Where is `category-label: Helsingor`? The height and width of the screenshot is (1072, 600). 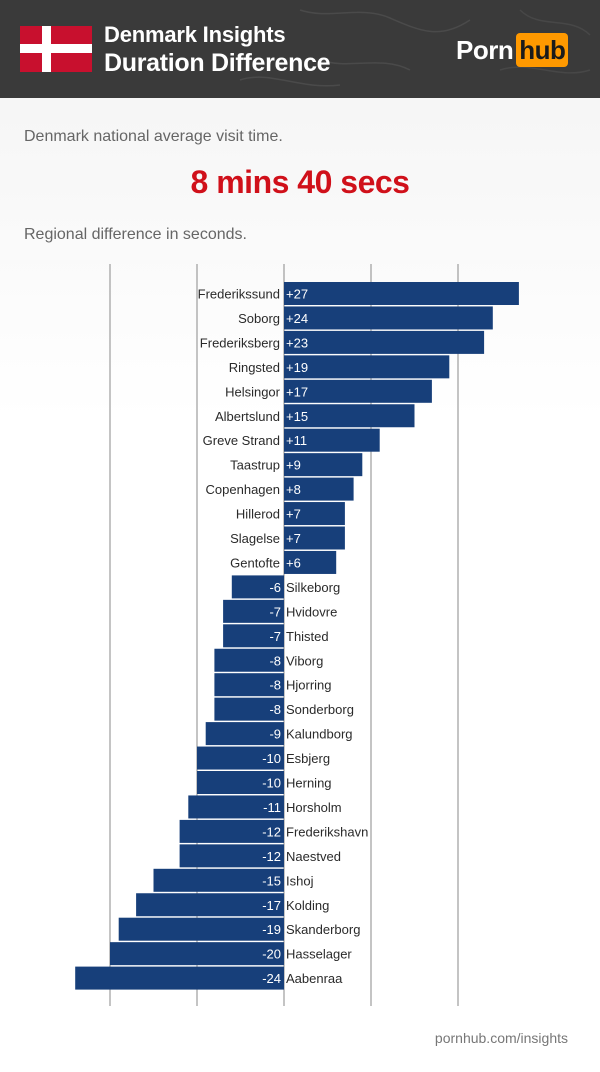 category-label: Helsingor is located at coordinates (253, 391).